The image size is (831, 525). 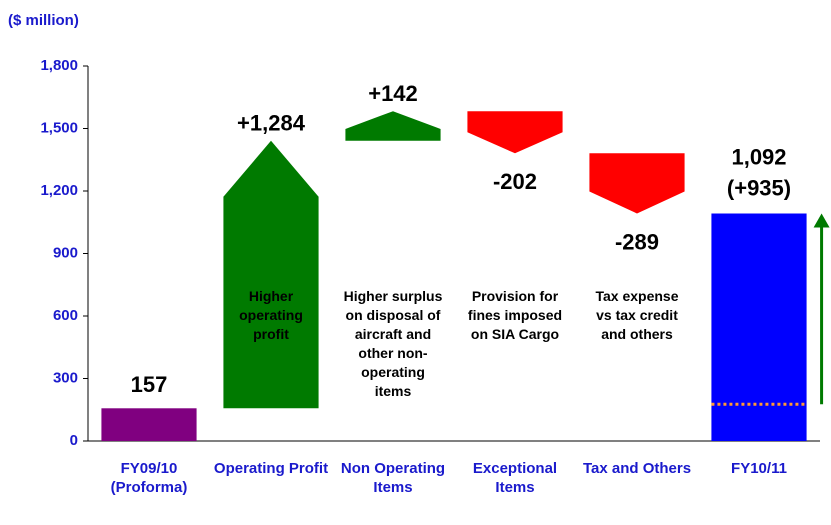 I want to click on value-label: +1,284, so click(x=271, y=123).